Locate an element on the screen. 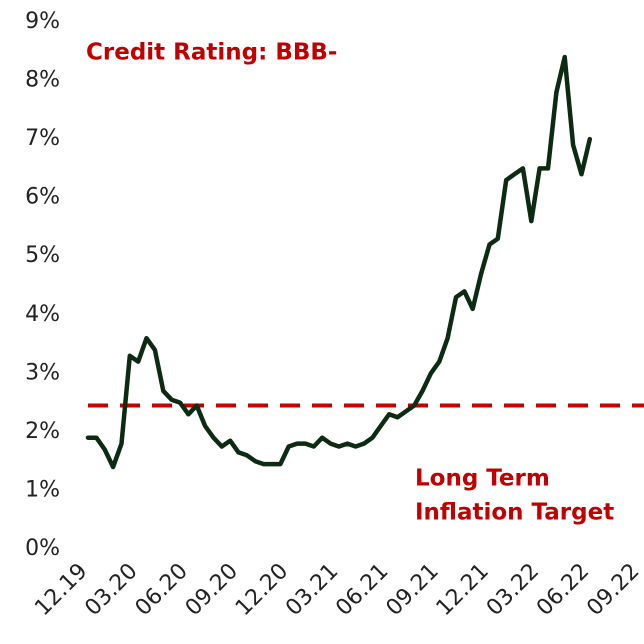 This screenshot has height=644, width=644. x-tick-label: 09.20 is located at coordinates (212, 590).